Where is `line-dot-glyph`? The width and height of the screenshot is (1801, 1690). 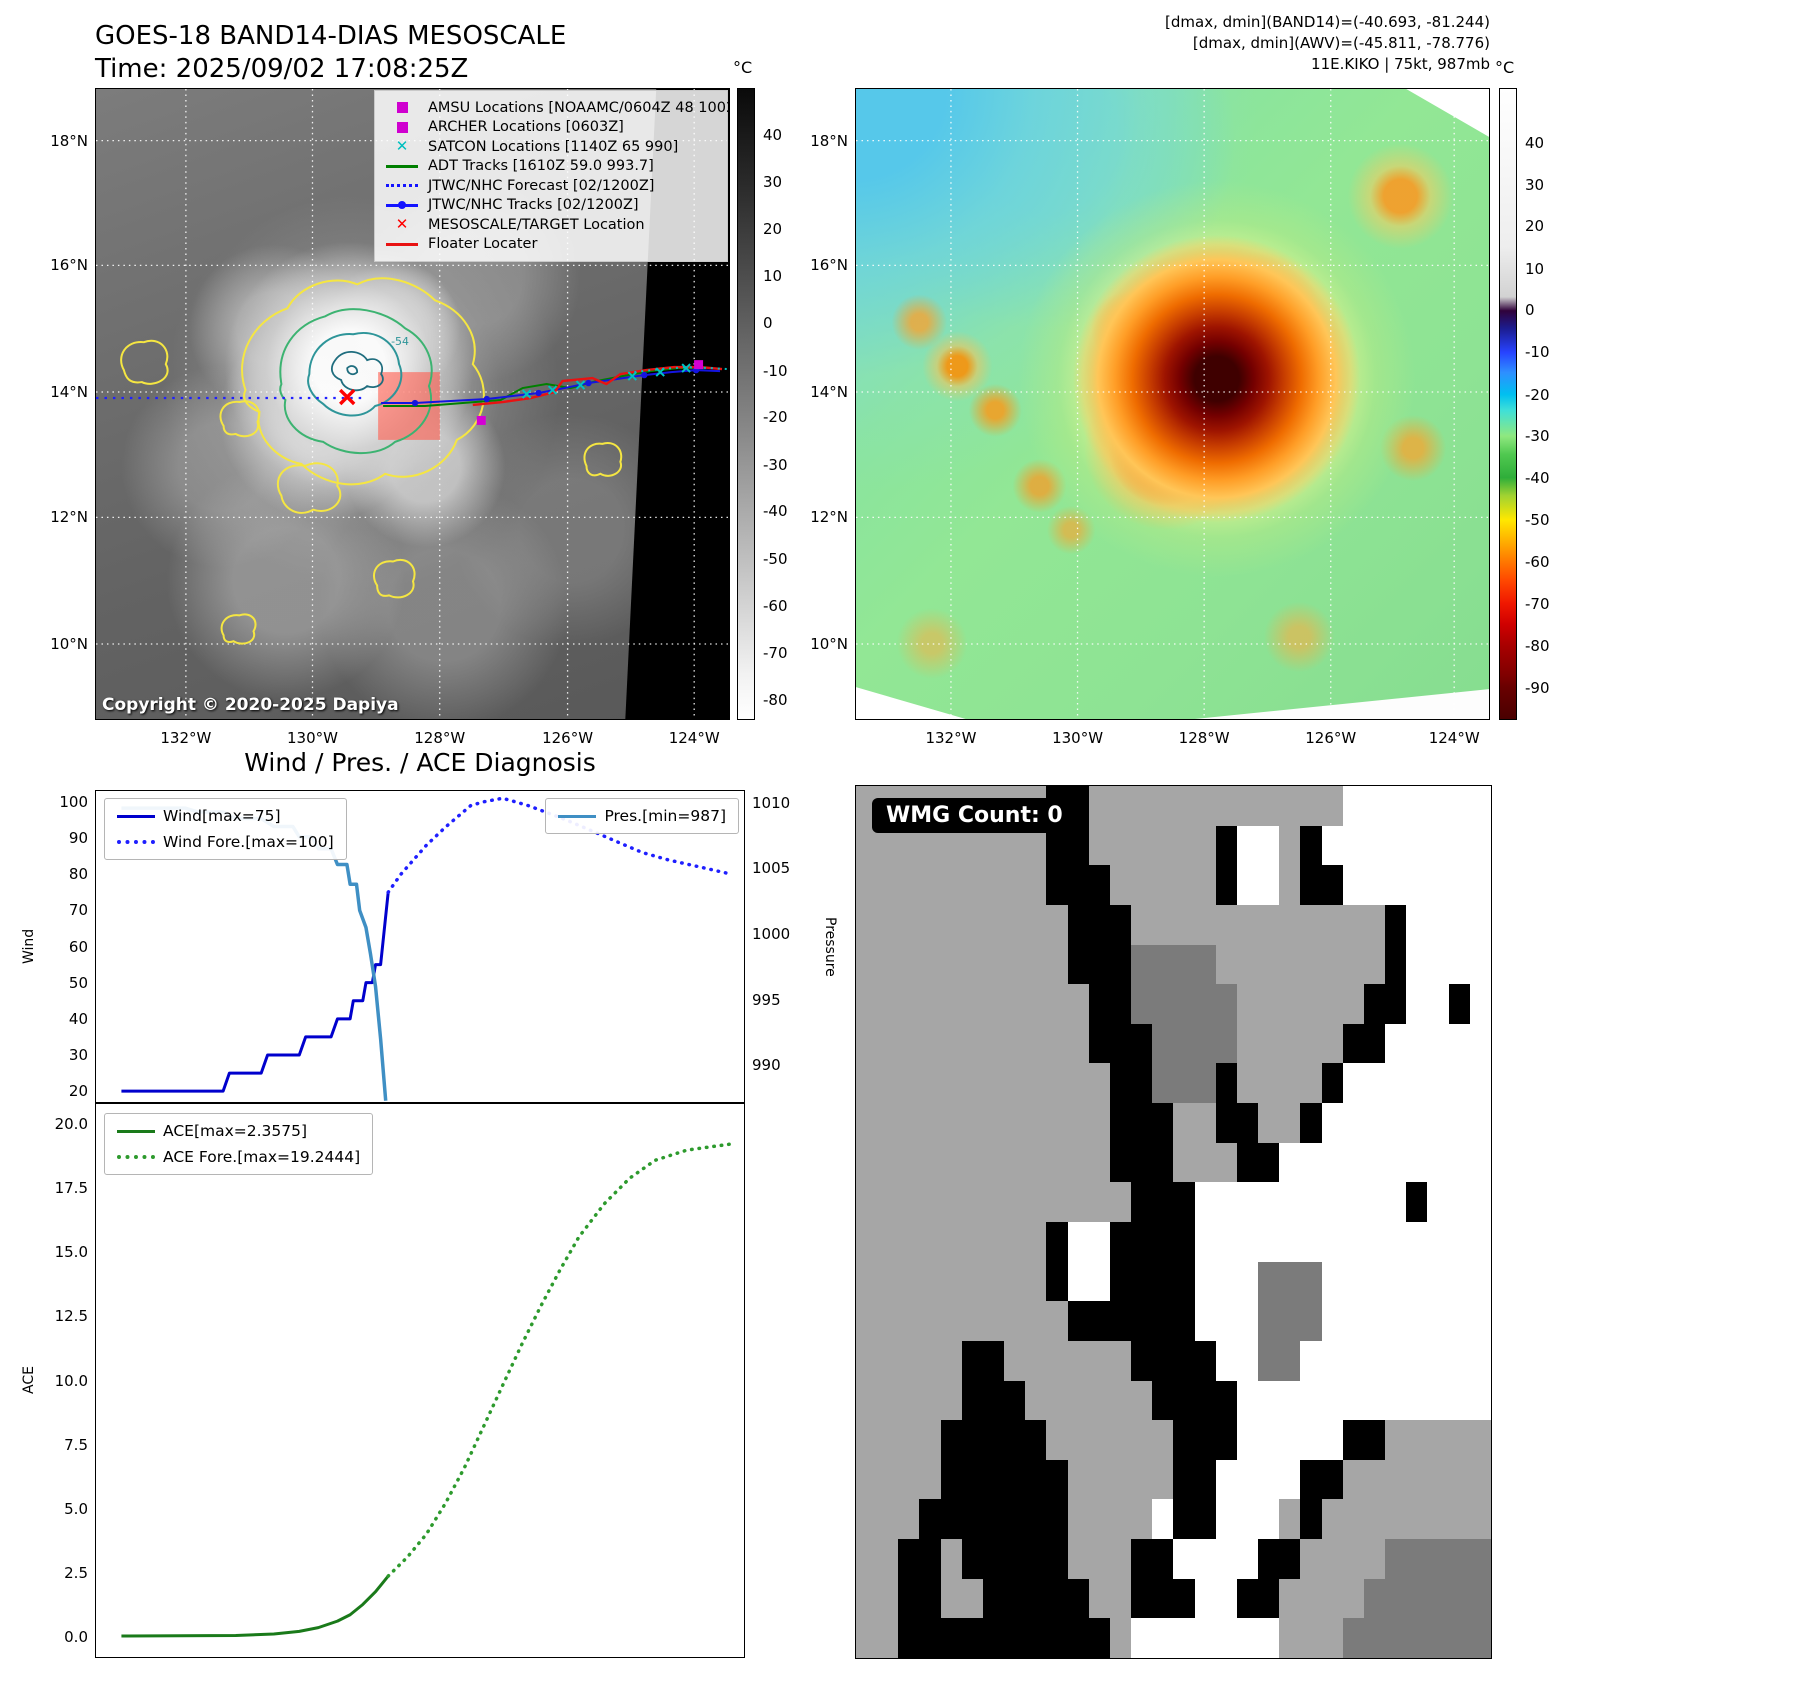 line-dot-glyph is located at coordinates (402, 205).